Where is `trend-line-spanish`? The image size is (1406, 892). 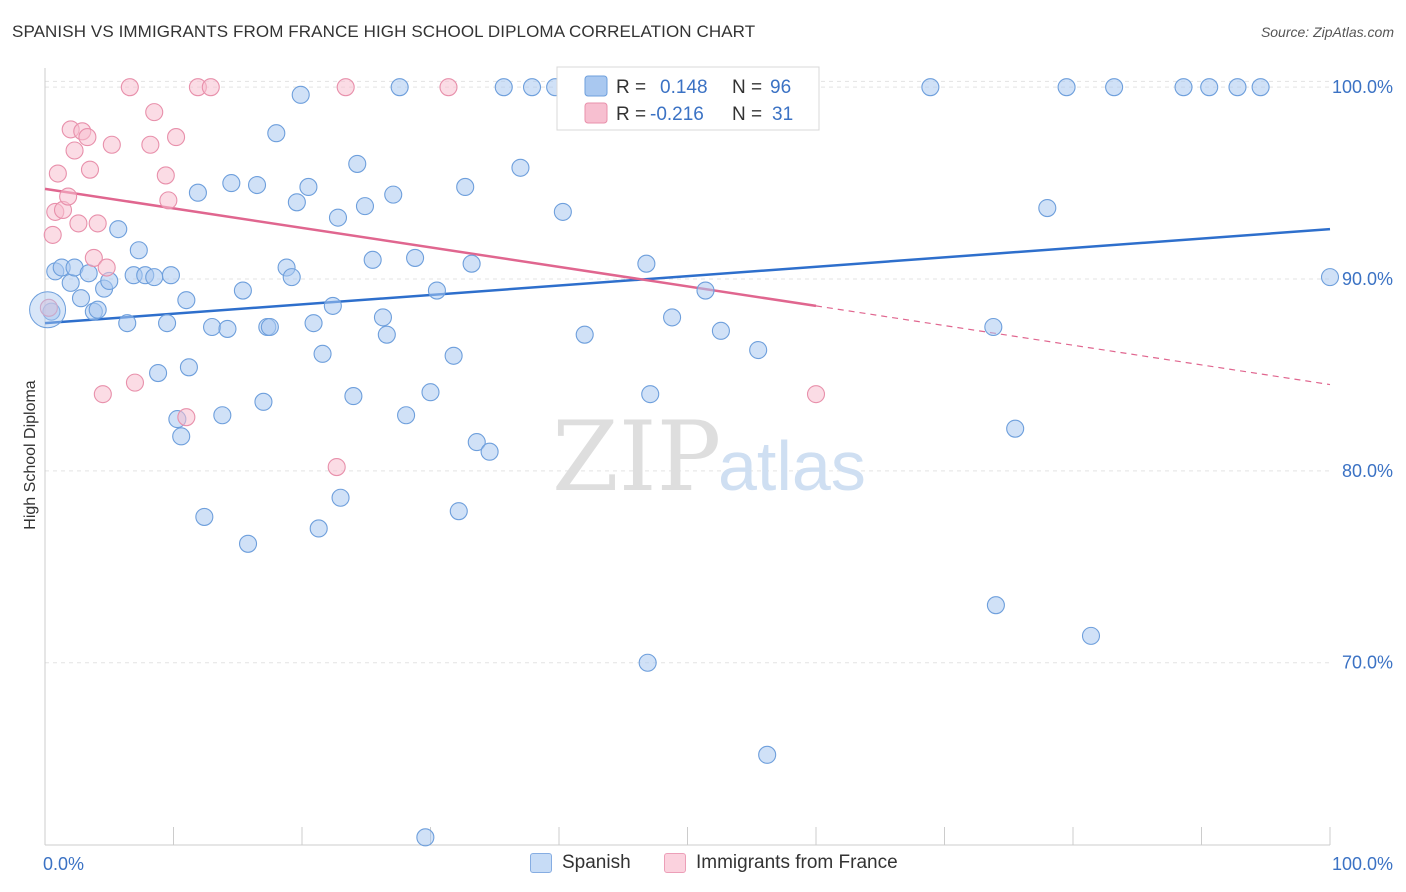
trend-line-spanish is located at coordinates (687, 276).